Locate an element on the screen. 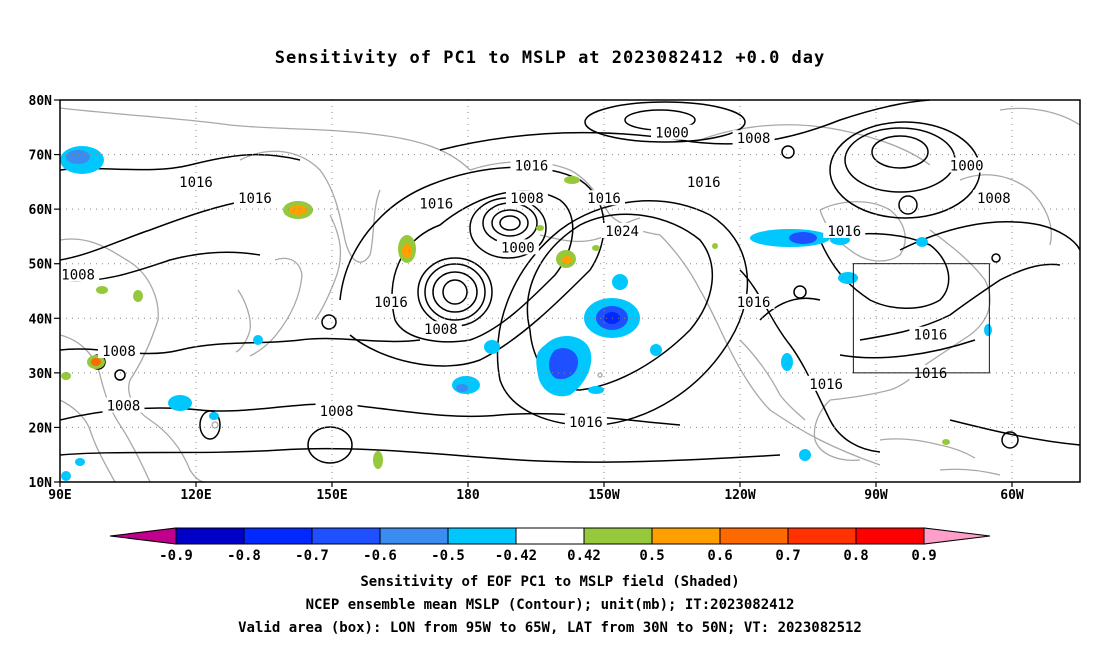  colorbar-label: 0.5 is located at coordinates (651, 556).